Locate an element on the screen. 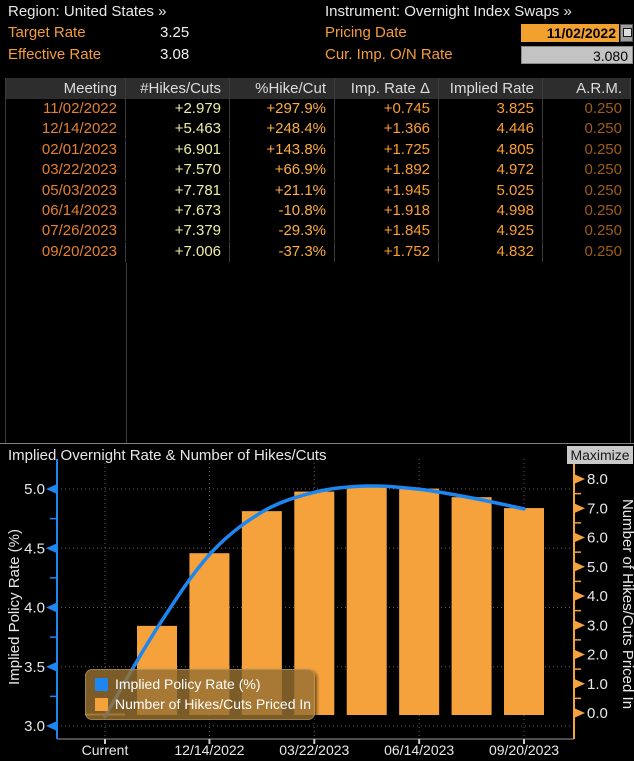 The image size is (634, 761). target-rate-value: 3.25 is located at coordinates (175, 32).